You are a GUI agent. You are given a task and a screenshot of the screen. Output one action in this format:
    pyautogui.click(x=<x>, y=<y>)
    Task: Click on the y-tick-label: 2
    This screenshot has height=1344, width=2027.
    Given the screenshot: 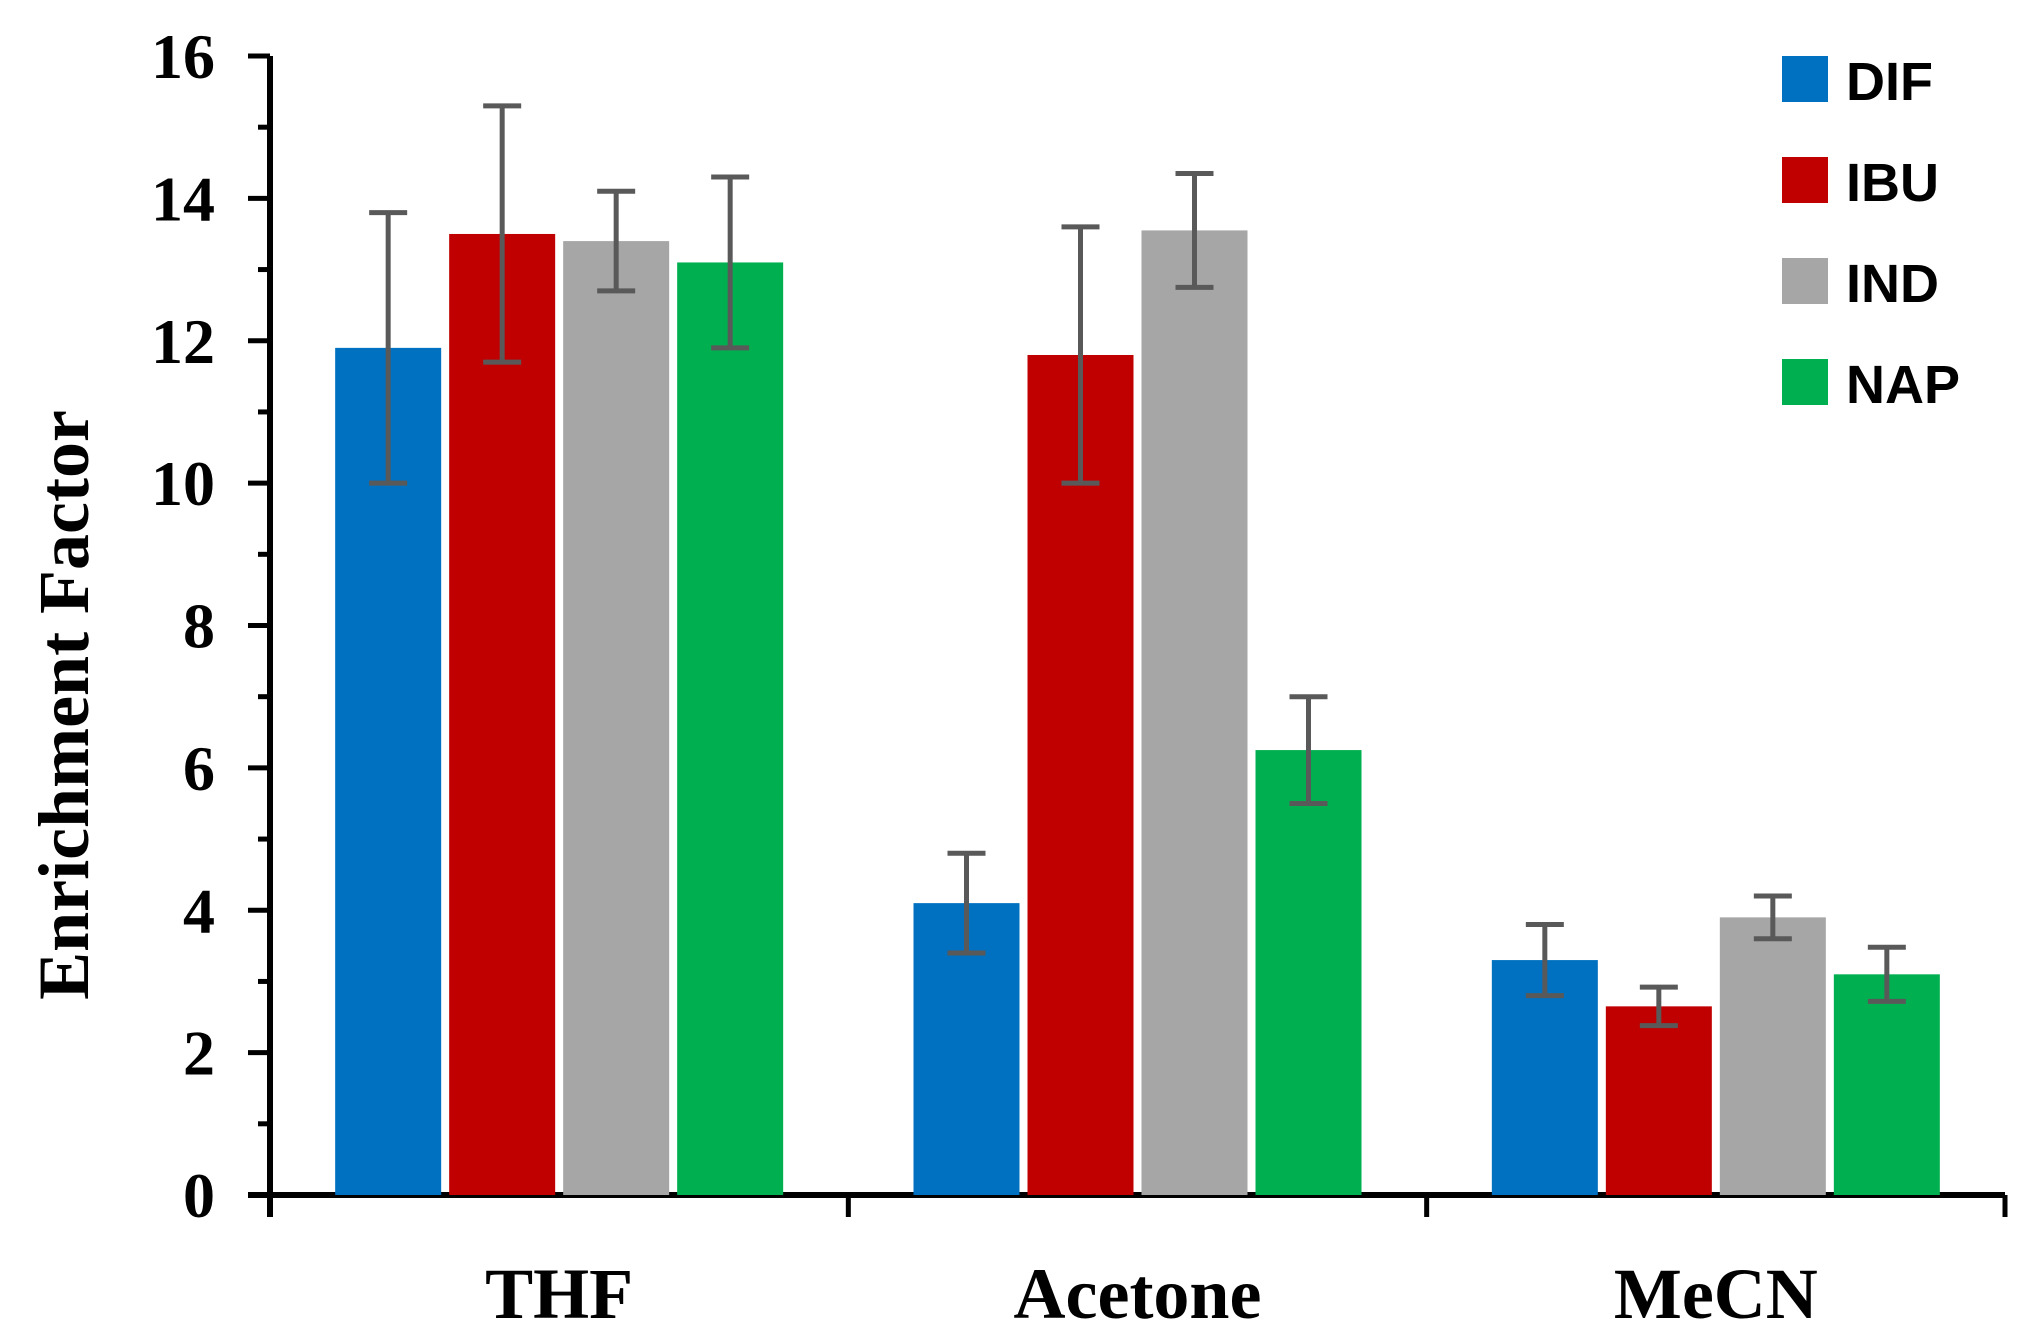 What is the action you would take?
    pyautogui.click(x=199, y=1053)
    